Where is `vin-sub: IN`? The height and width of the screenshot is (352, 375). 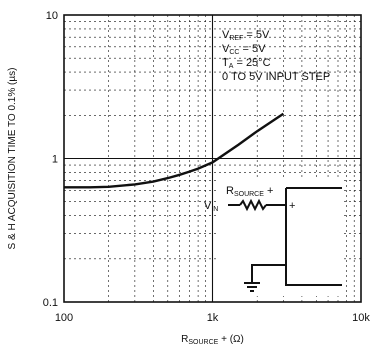
vin-sub: IN is located at coordinates (214, 209).